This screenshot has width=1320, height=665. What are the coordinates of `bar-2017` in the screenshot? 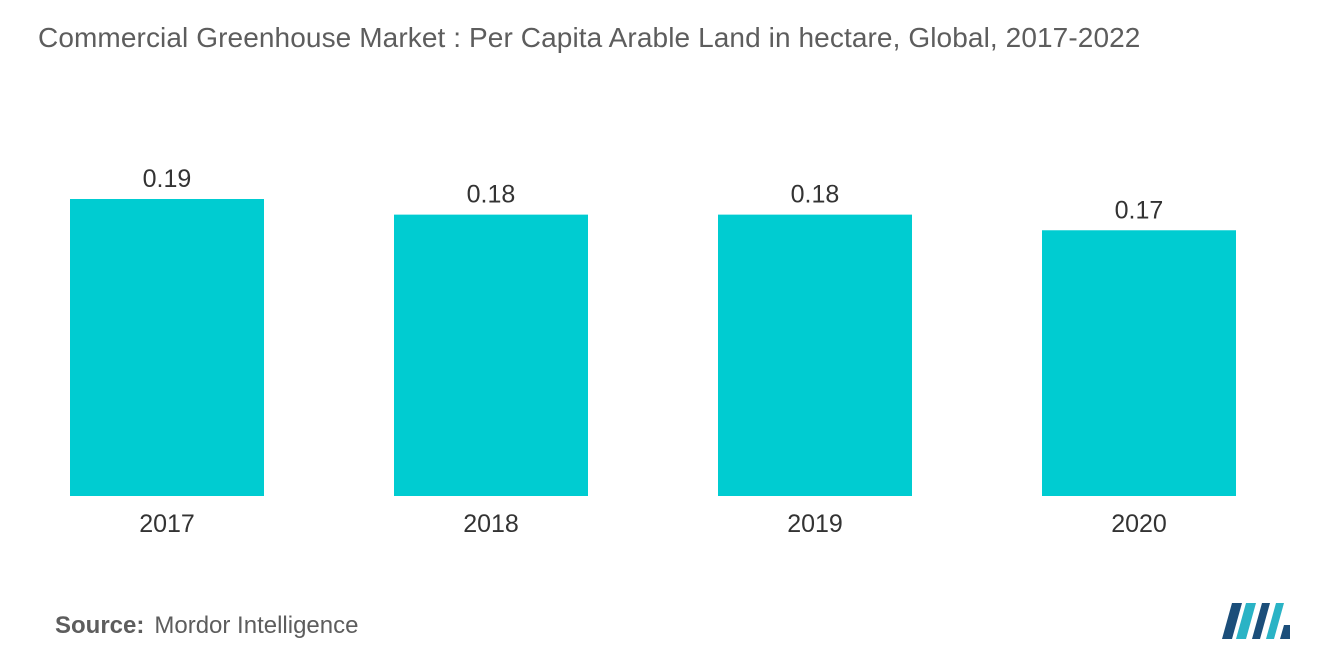 It's located at (167, 347).